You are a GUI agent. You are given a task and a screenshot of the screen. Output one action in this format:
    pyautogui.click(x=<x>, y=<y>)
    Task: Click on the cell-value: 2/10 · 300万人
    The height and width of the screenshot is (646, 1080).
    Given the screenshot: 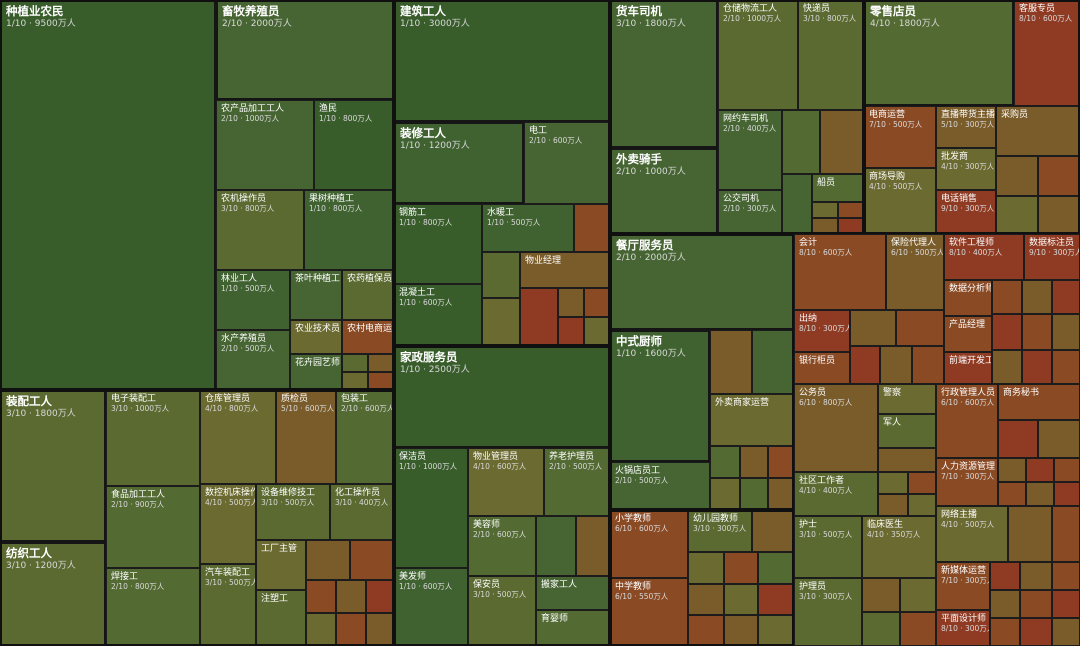 What is the action you would take?
    pyautogui.click(x=750, y=208)
    